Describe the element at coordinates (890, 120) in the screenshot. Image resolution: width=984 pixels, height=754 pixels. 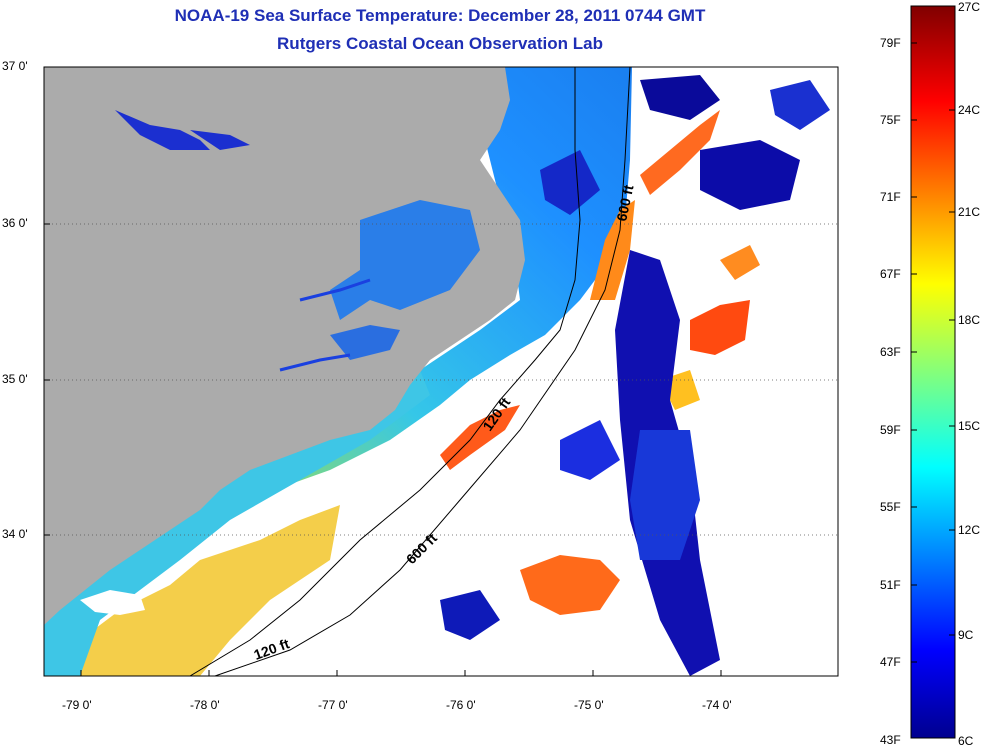
I see `colorbar-f-label: 75F` at that location.